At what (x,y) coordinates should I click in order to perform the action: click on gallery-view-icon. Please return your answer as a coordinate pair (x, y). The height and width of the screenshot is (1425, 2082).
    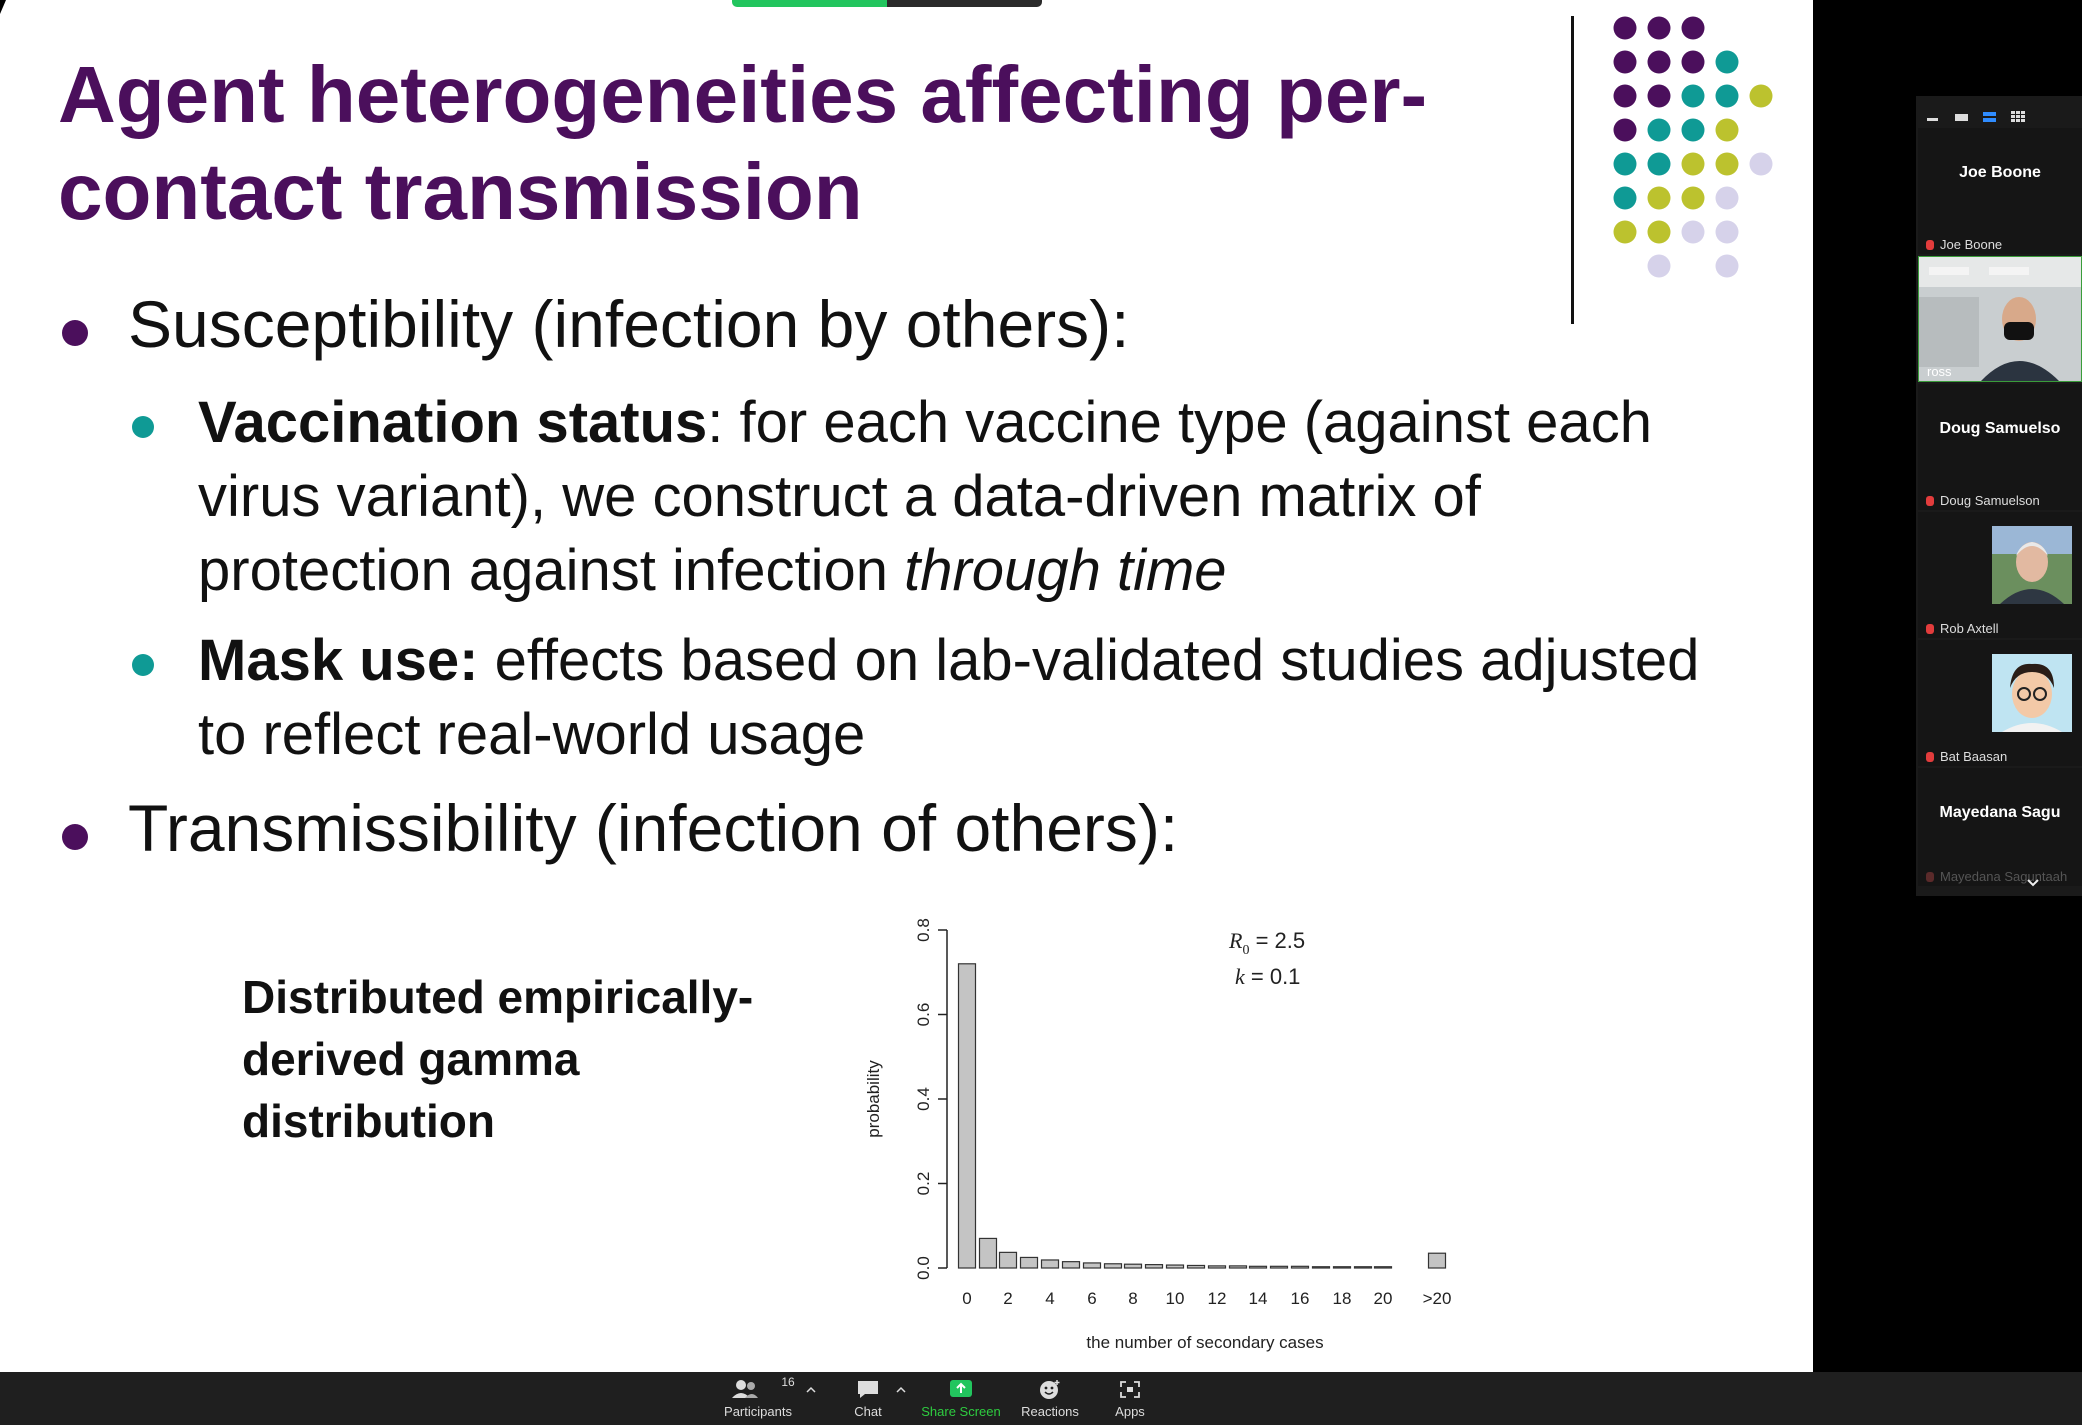
    Looking at the image, I should click on (2018, 117).